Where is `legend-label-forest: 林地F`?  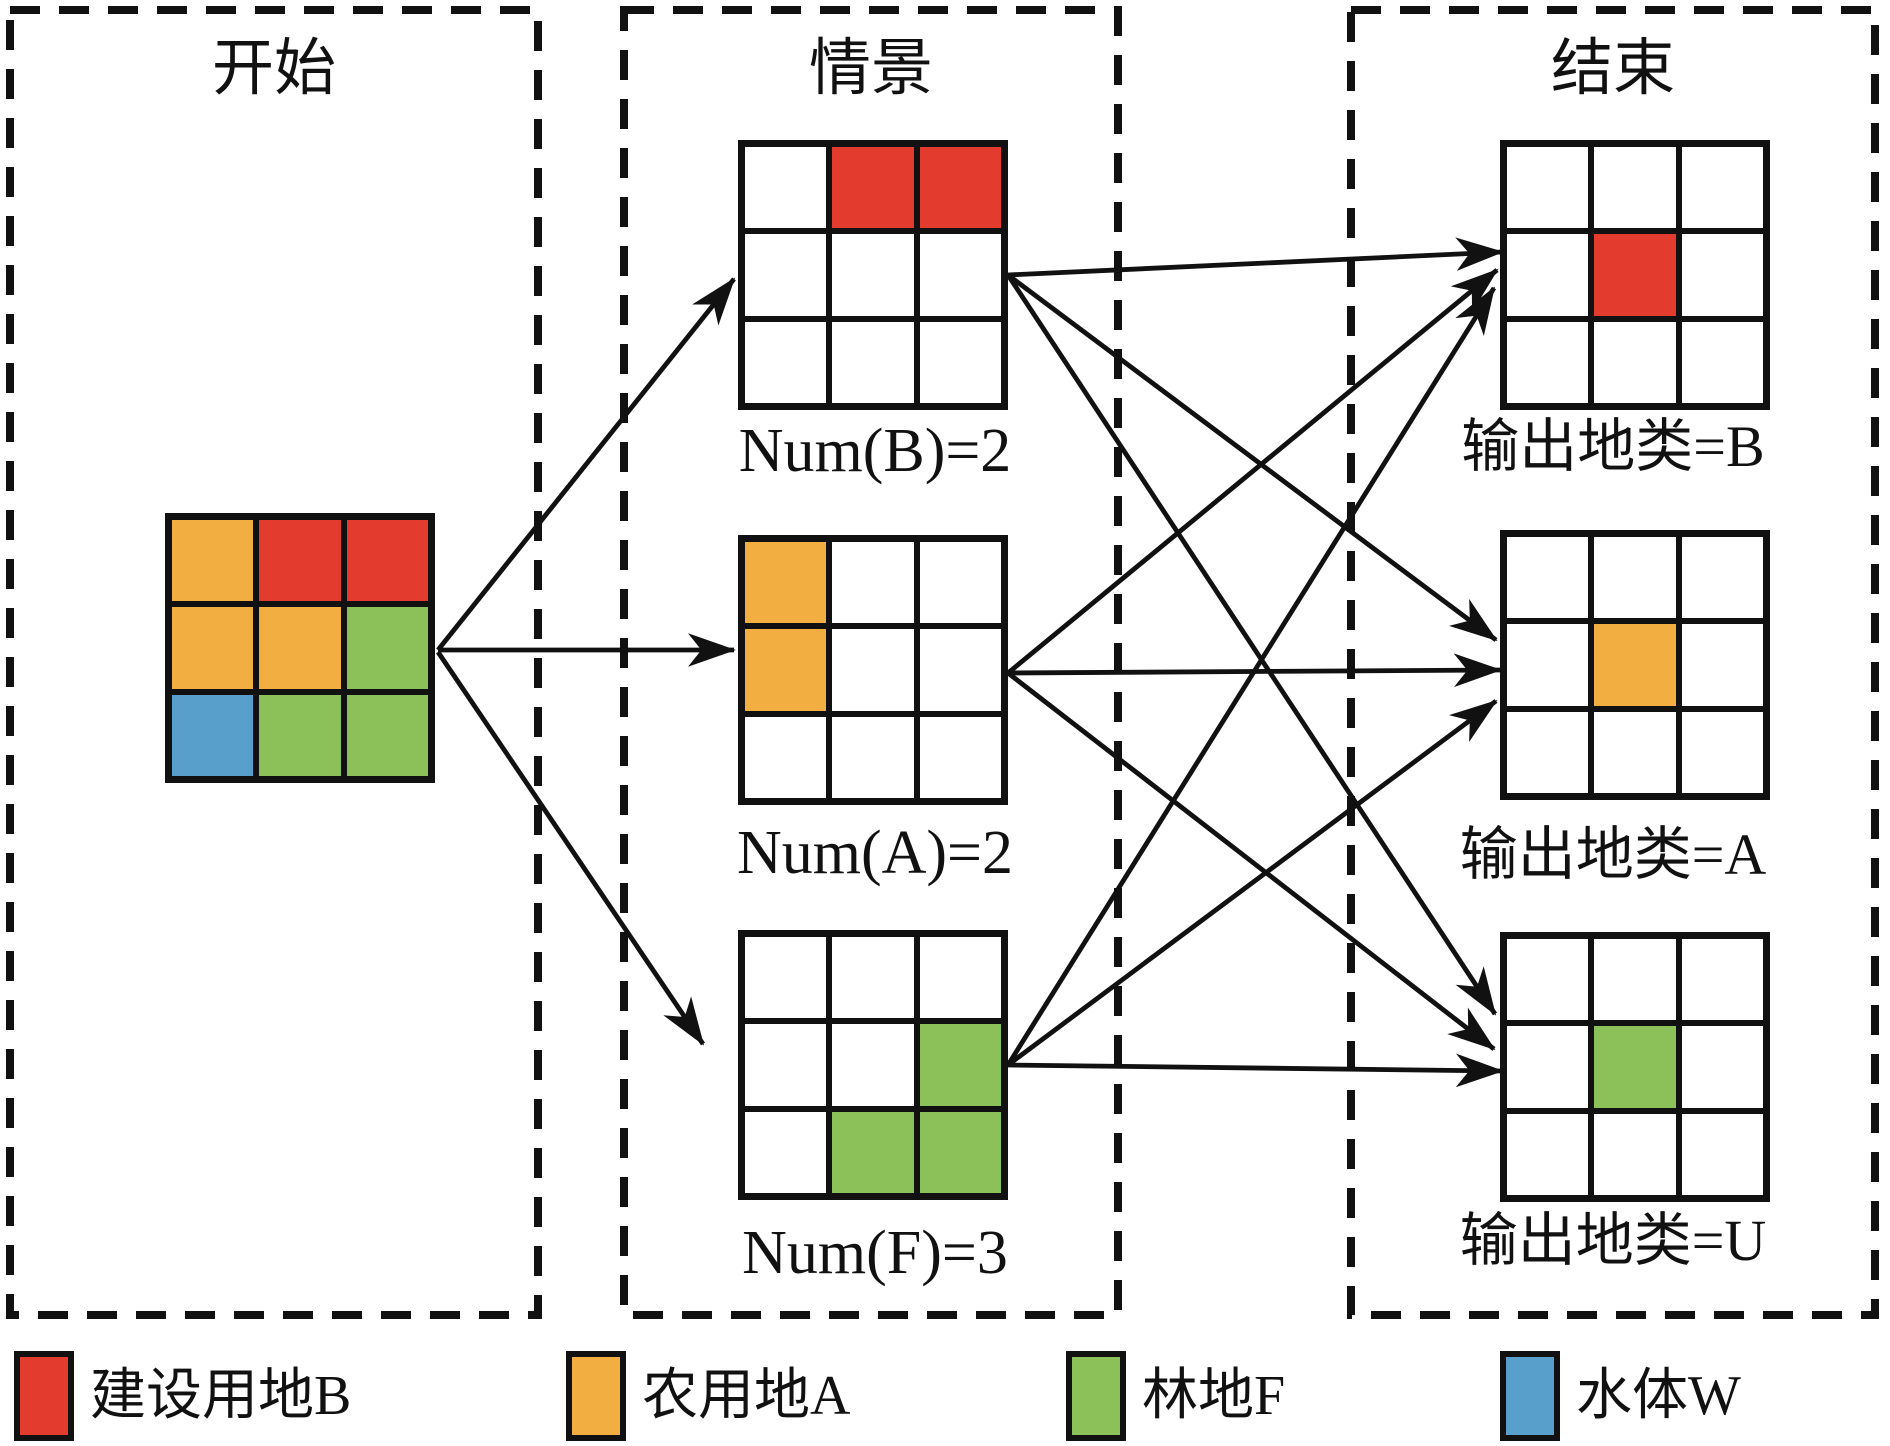
legend-label-forest: 林地F is located at coordinates (1214, 1396).